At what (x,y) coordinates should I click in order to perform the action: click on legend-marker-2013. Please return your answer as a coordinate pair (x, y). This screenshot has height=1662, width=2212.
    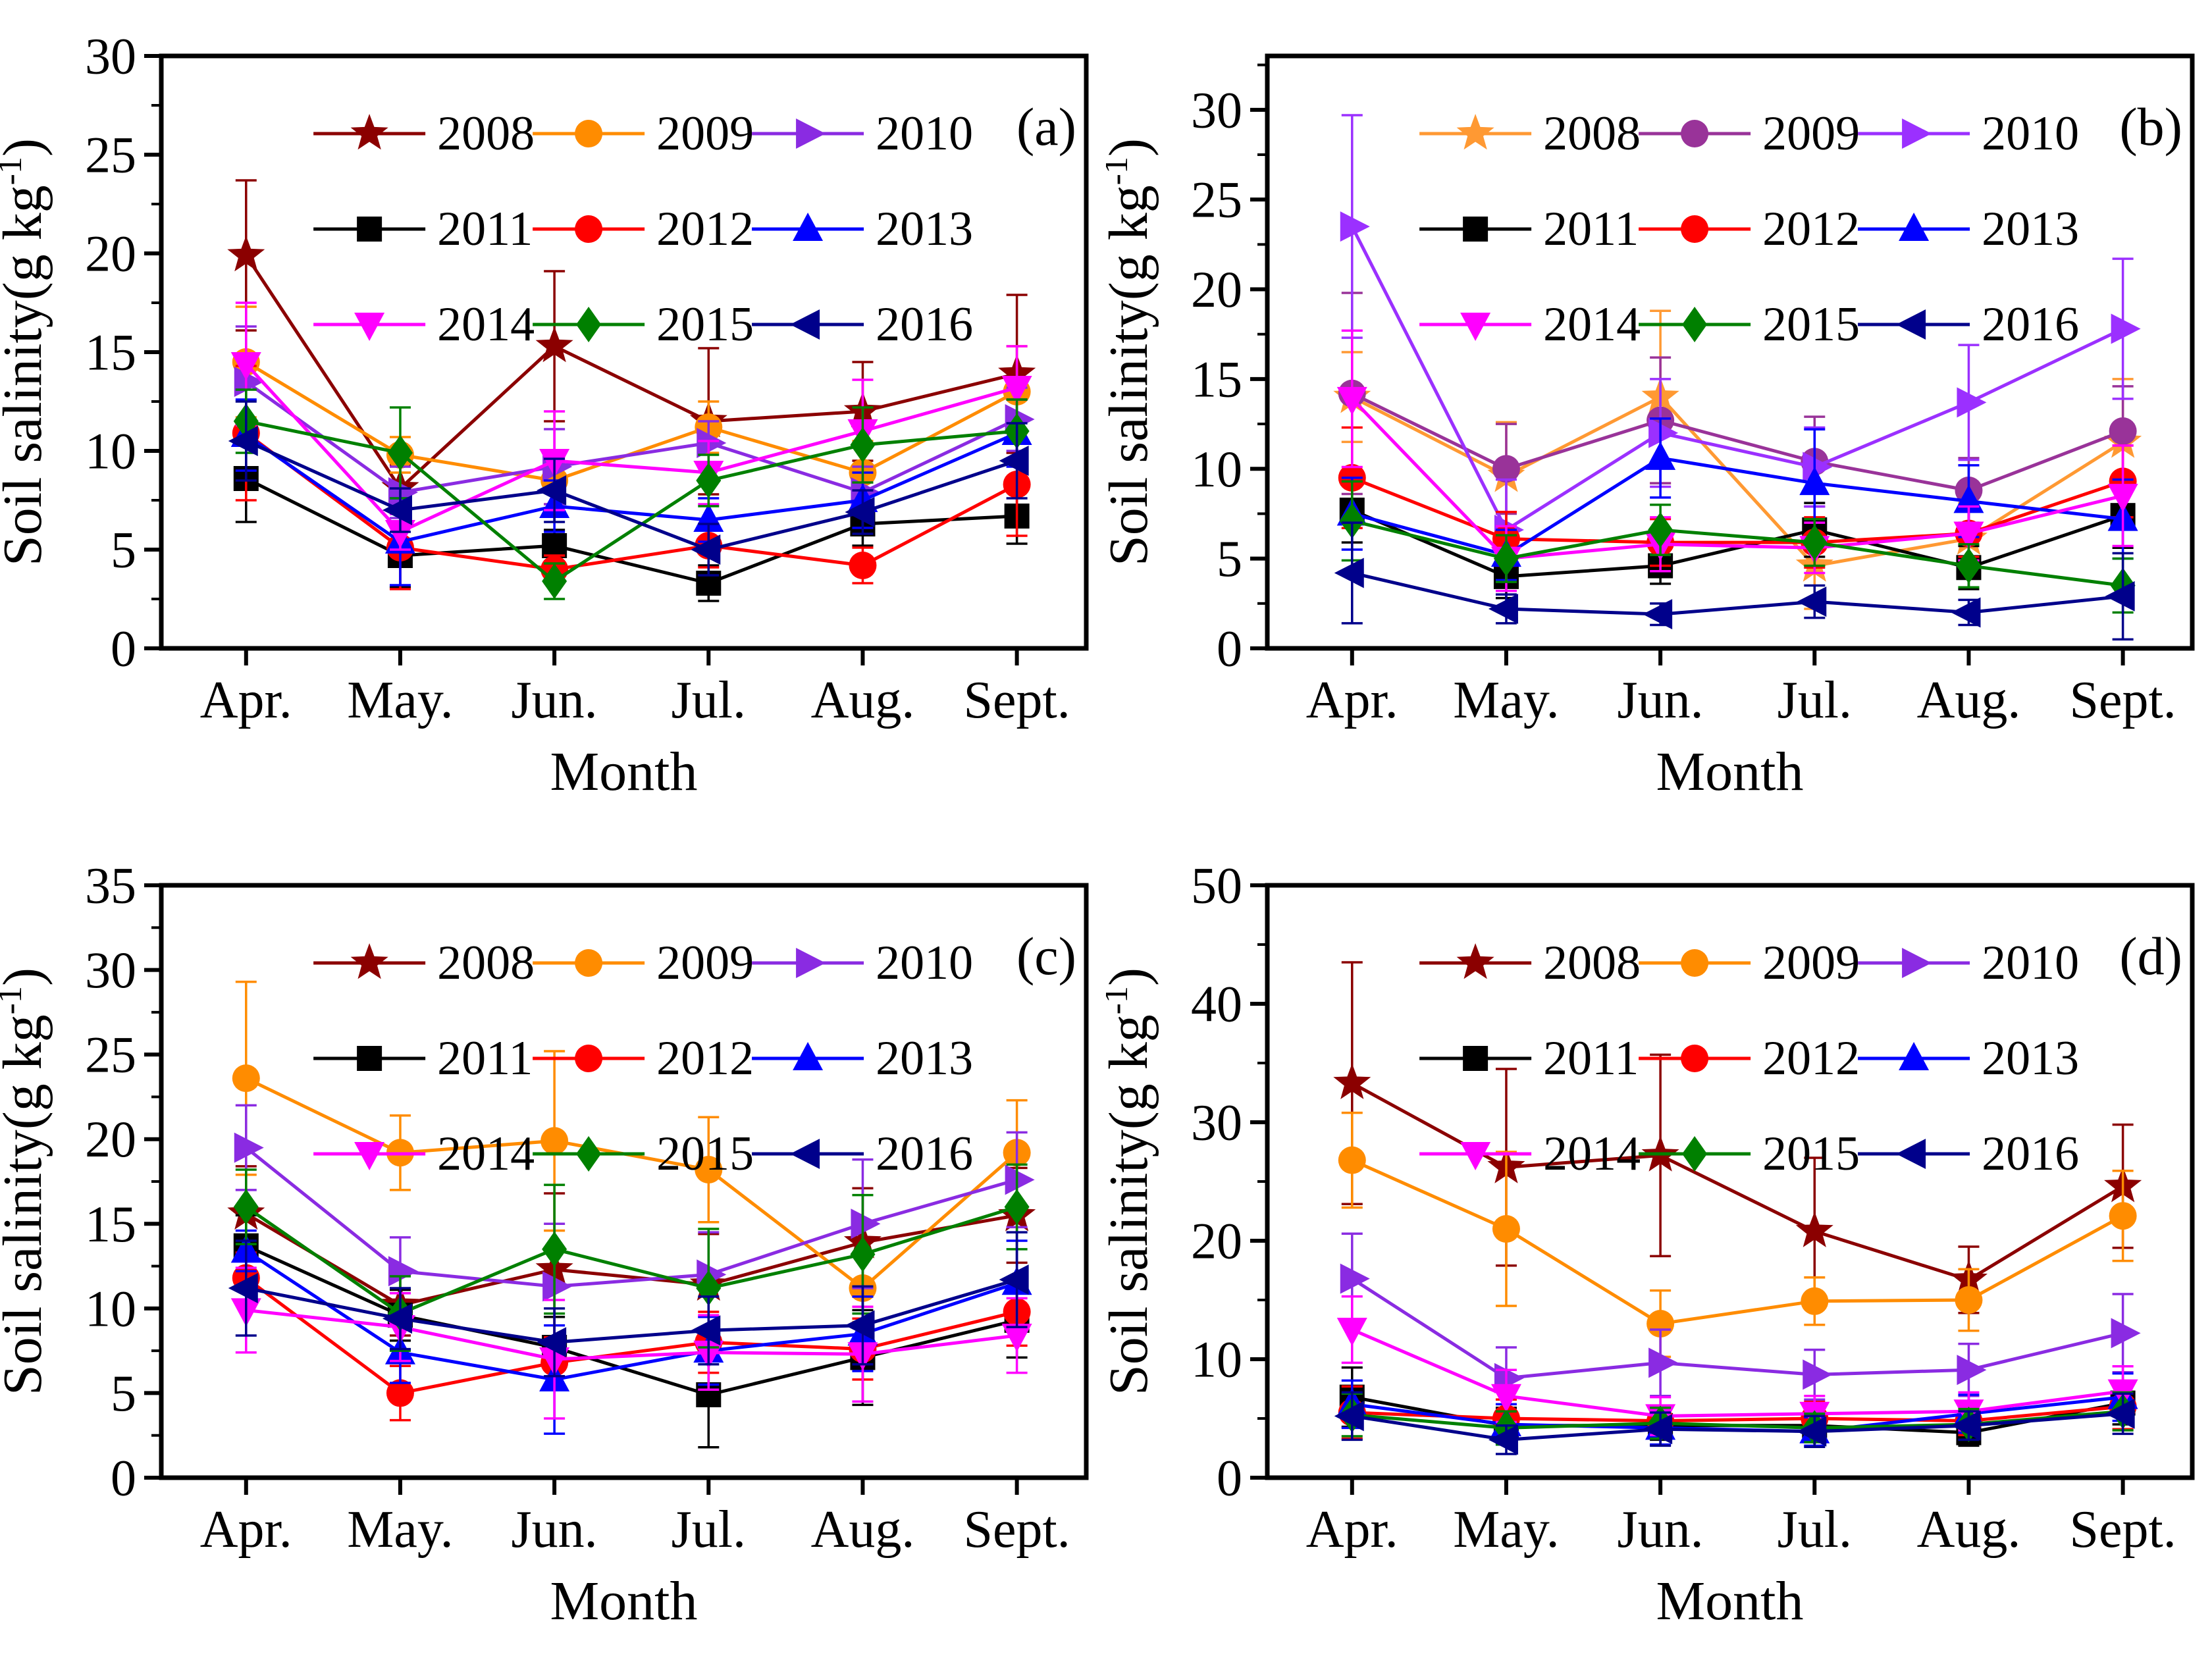
    Looking at the image, I should click on (808, 227).